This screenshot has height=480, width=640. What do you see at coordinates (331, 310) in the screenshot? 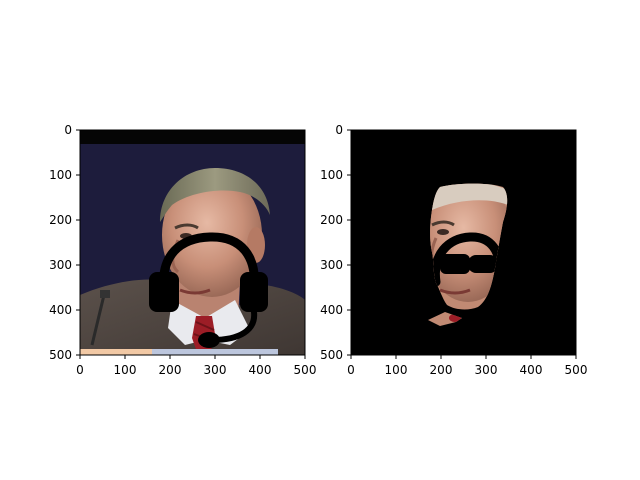
I see `right-y-tick-label: 400` at bounding box center [331, 310].